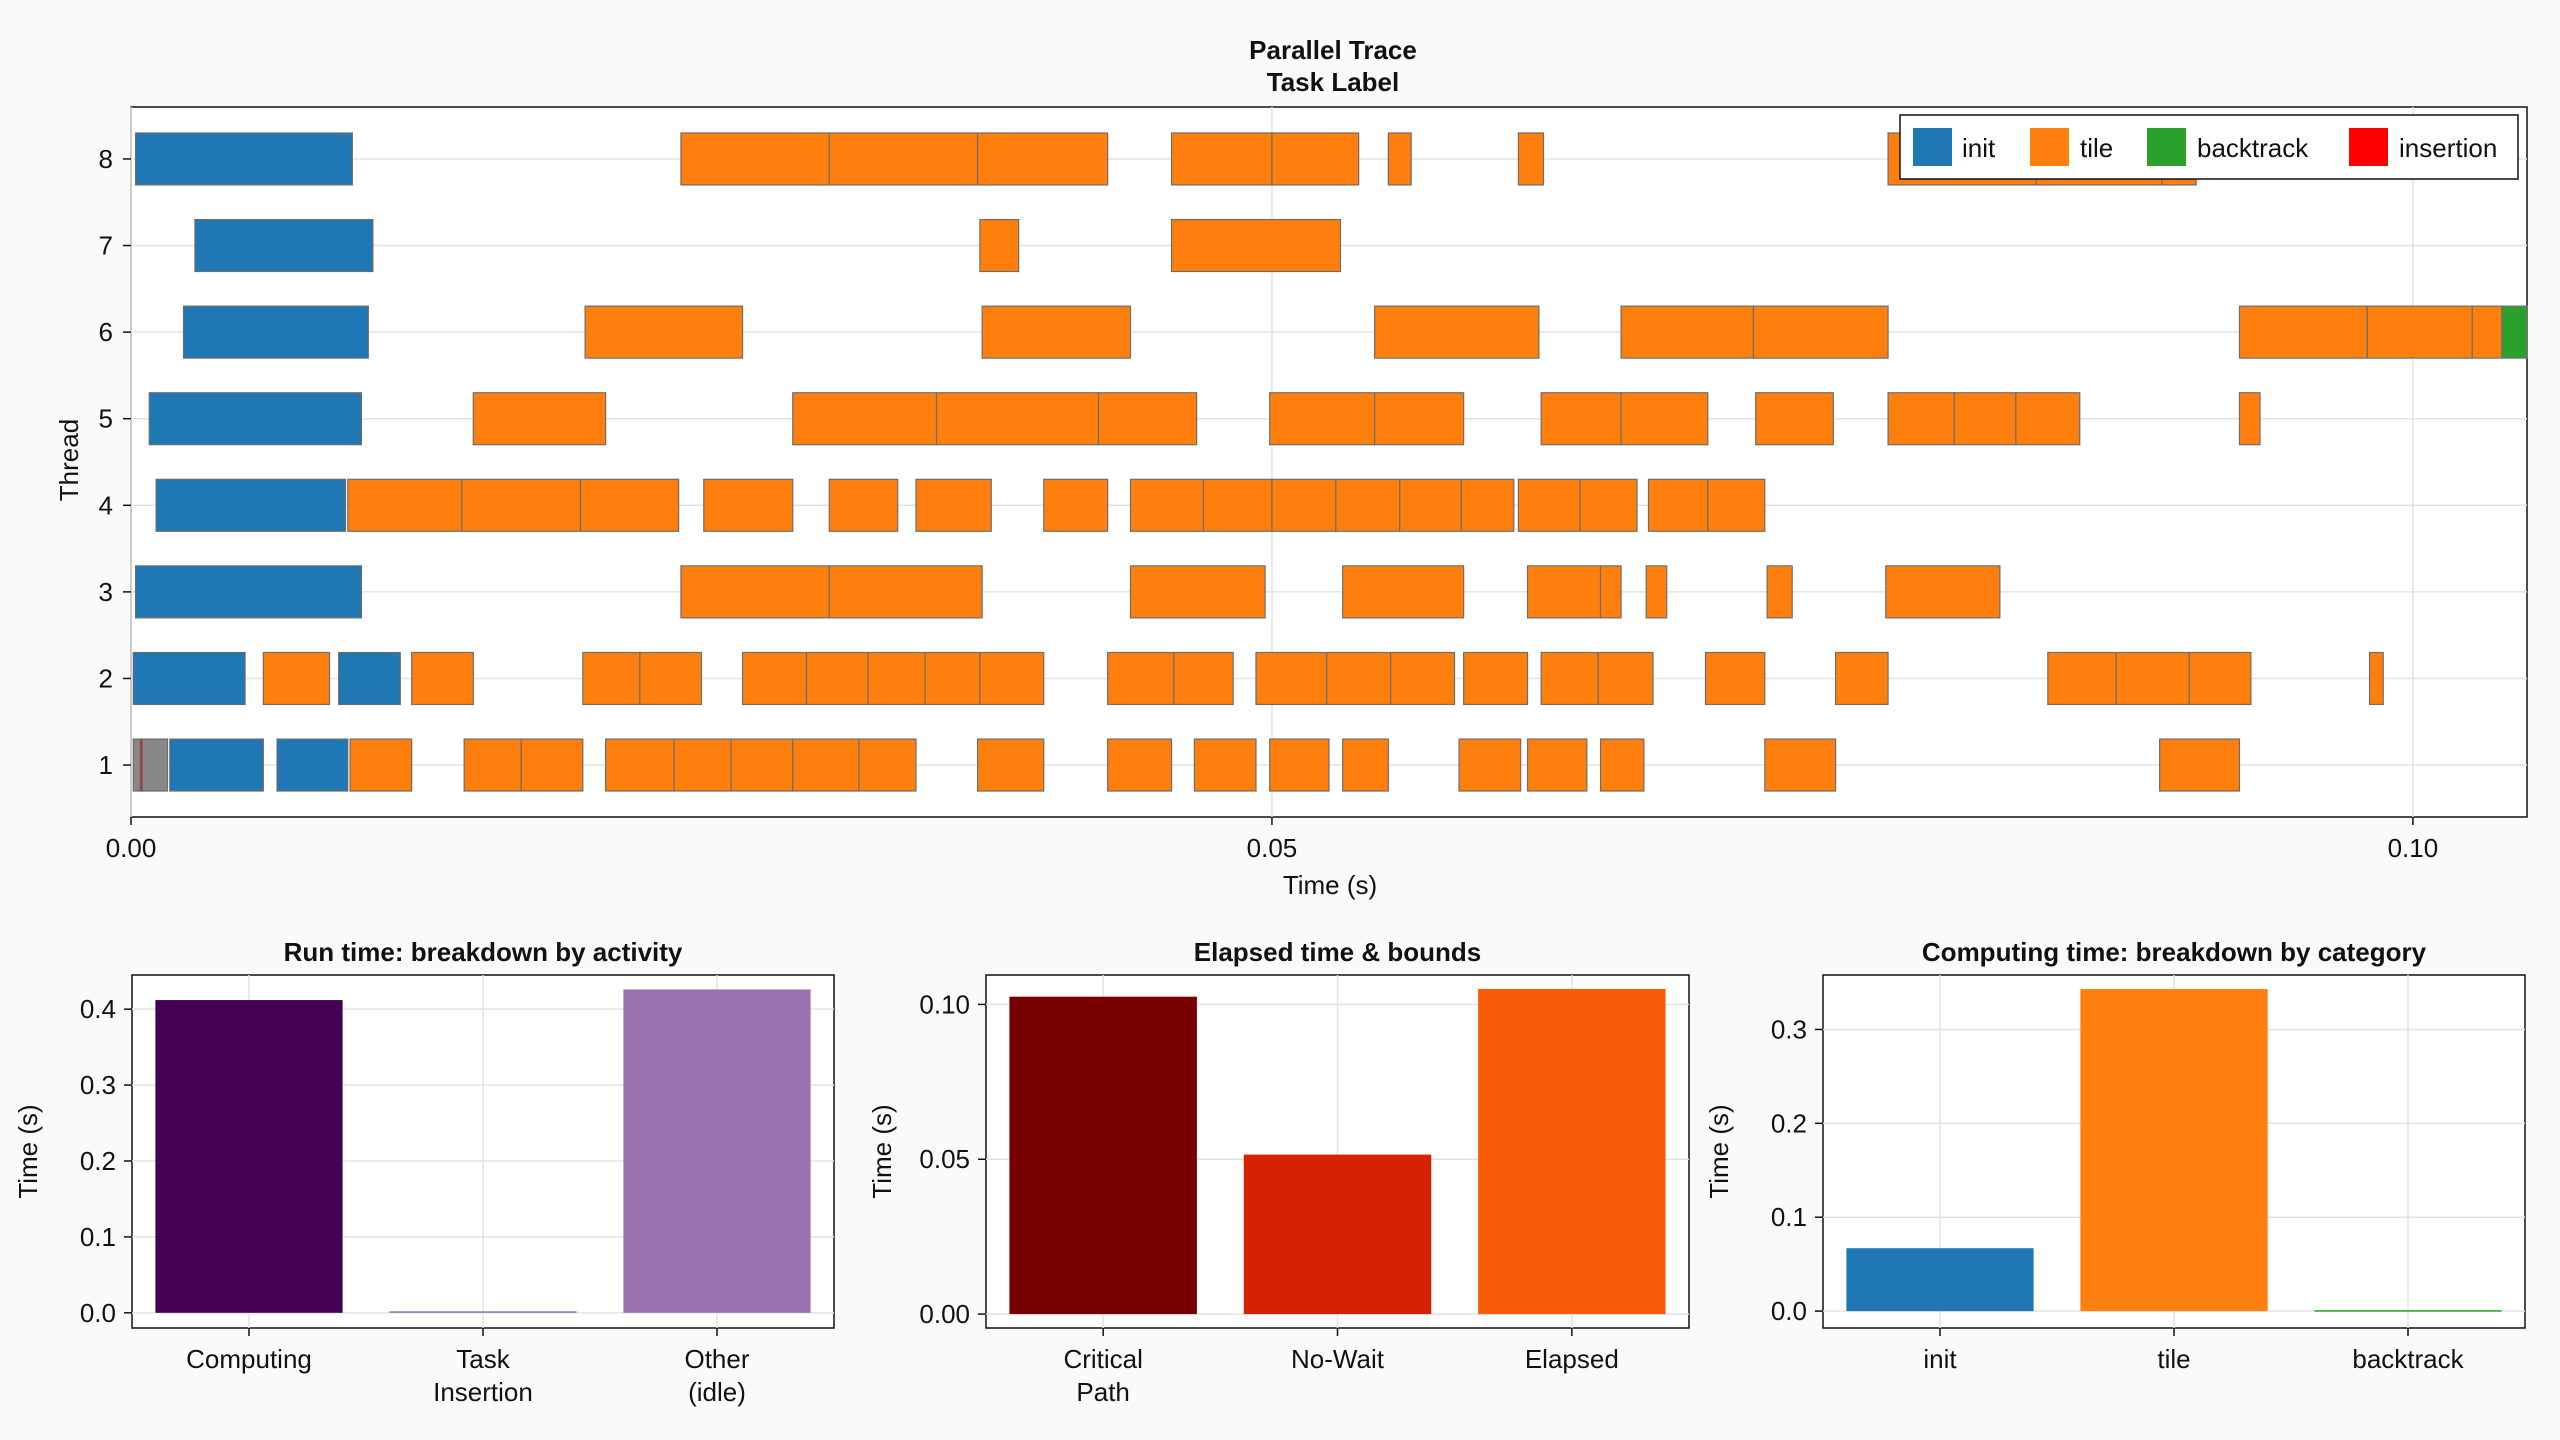 The image size is (2560, 1440). Describe the element at coordinates (98, 1009) in the screenshot. I see `run-time-ytick-label: 0.4` at that location.